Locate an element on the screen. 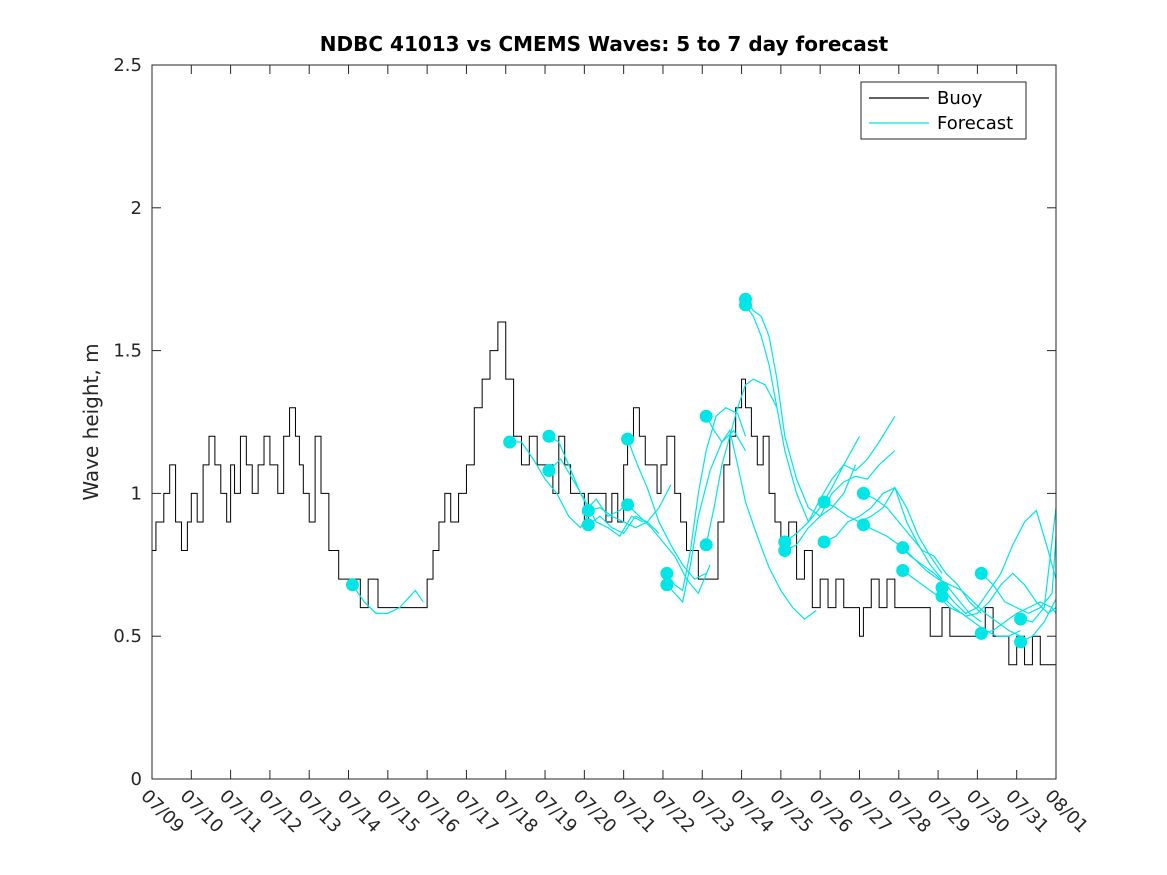  y-tick-label: 1 is located at coordinates (136, 493).